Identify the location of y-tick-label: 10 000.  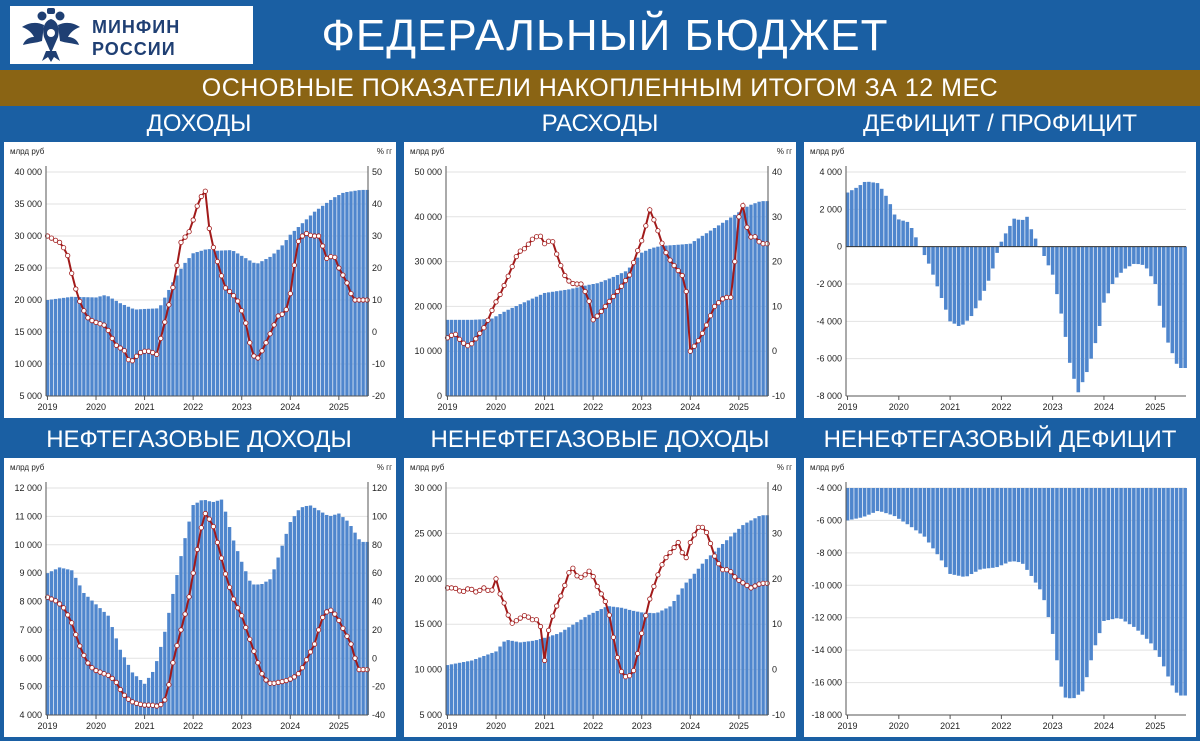
(428, 670).